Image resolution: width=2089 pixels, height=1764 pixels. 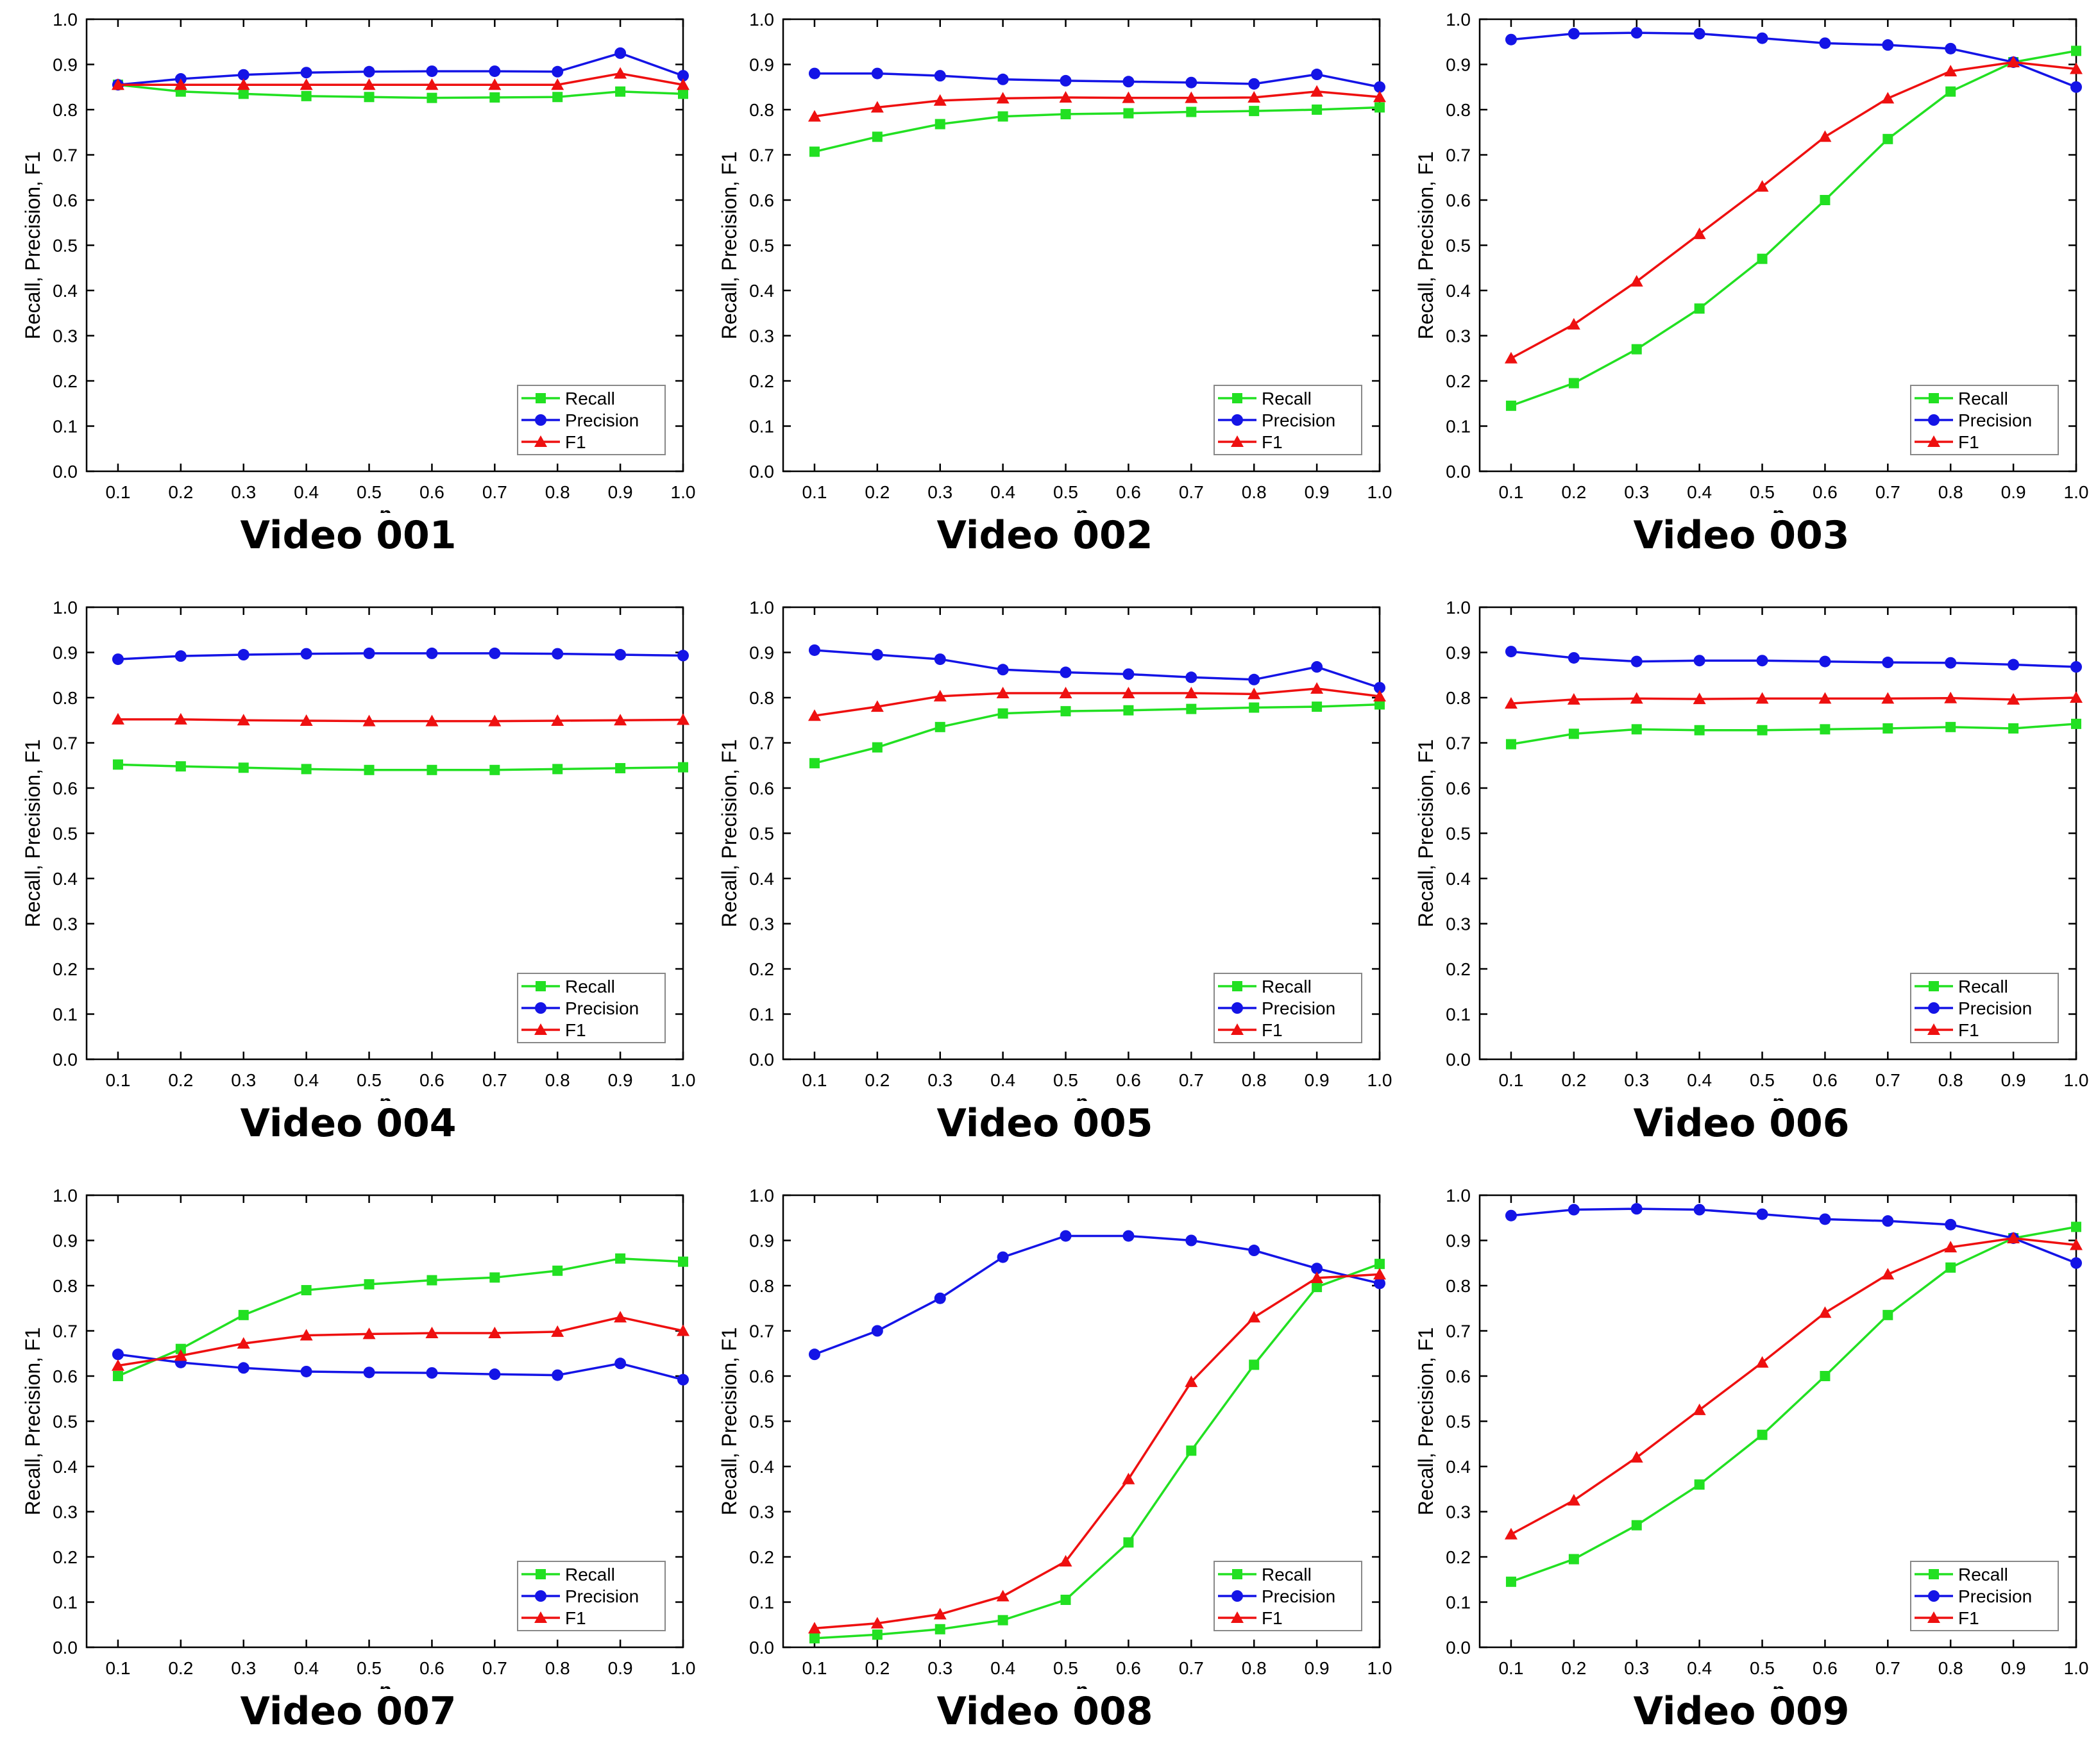 What do you see at coordinates (1318, 1080) in the screenshot?
I see `x-tick-label: 0.9` at bounding box center [1318, 1080].